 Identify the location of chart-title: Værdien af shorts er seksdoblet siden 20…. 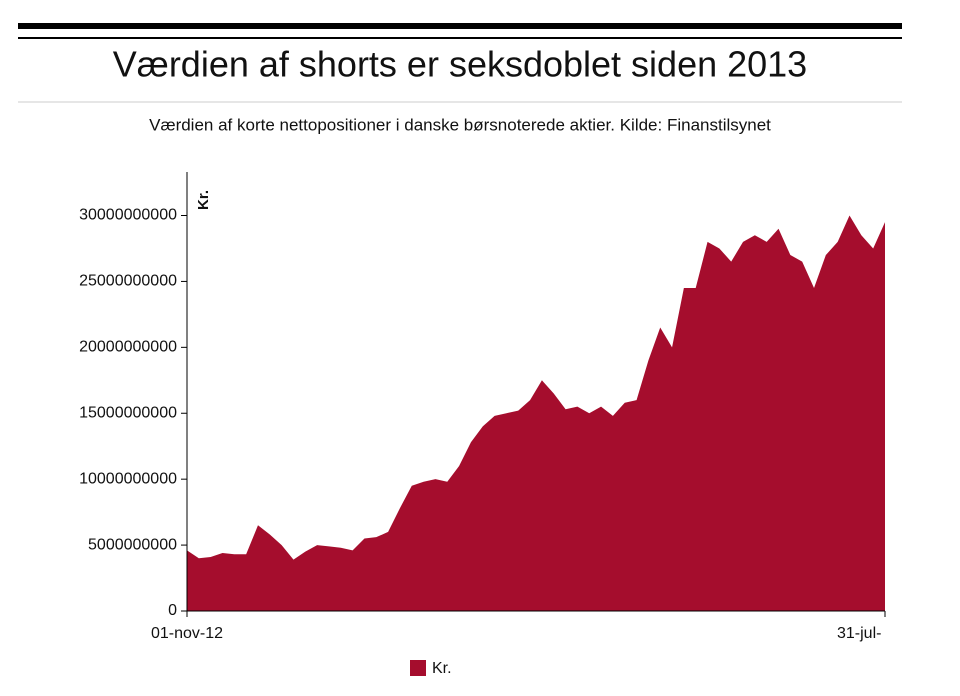
(460, 64).